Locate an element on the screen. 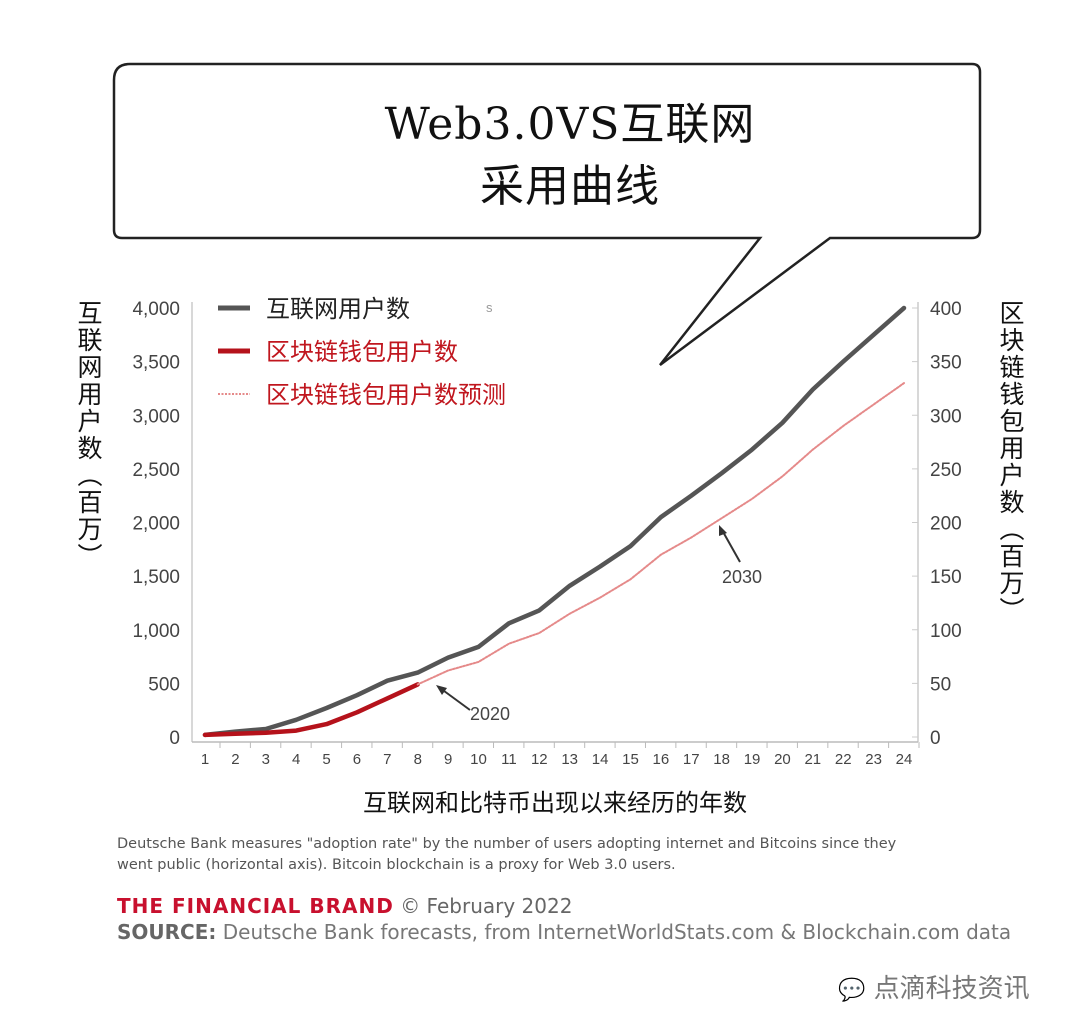 This screenshot has height=1030, width=1080. x-tick-label: 5 is located at coordinates (326, 759).